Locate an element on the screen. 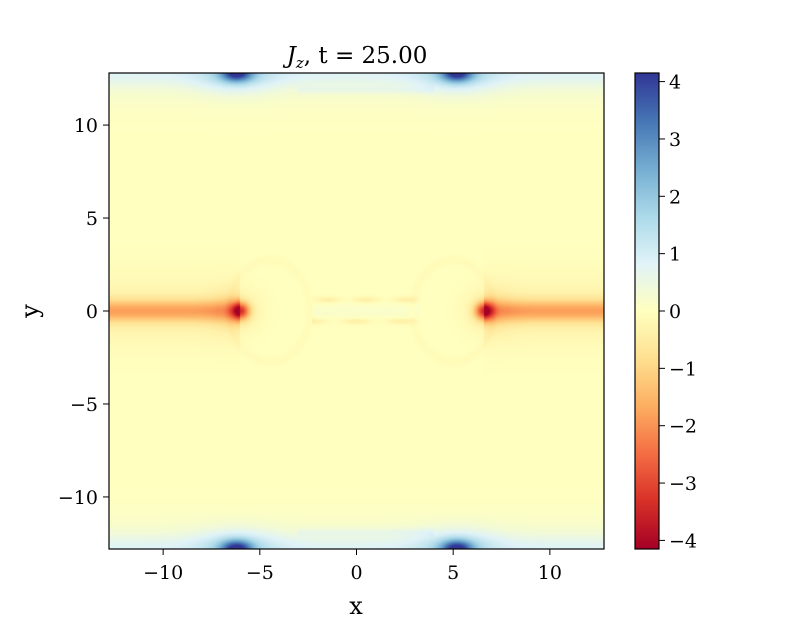 The height and width of the screenshot is (618, 790). title-subscript: z is located at coordinates (299, 63).